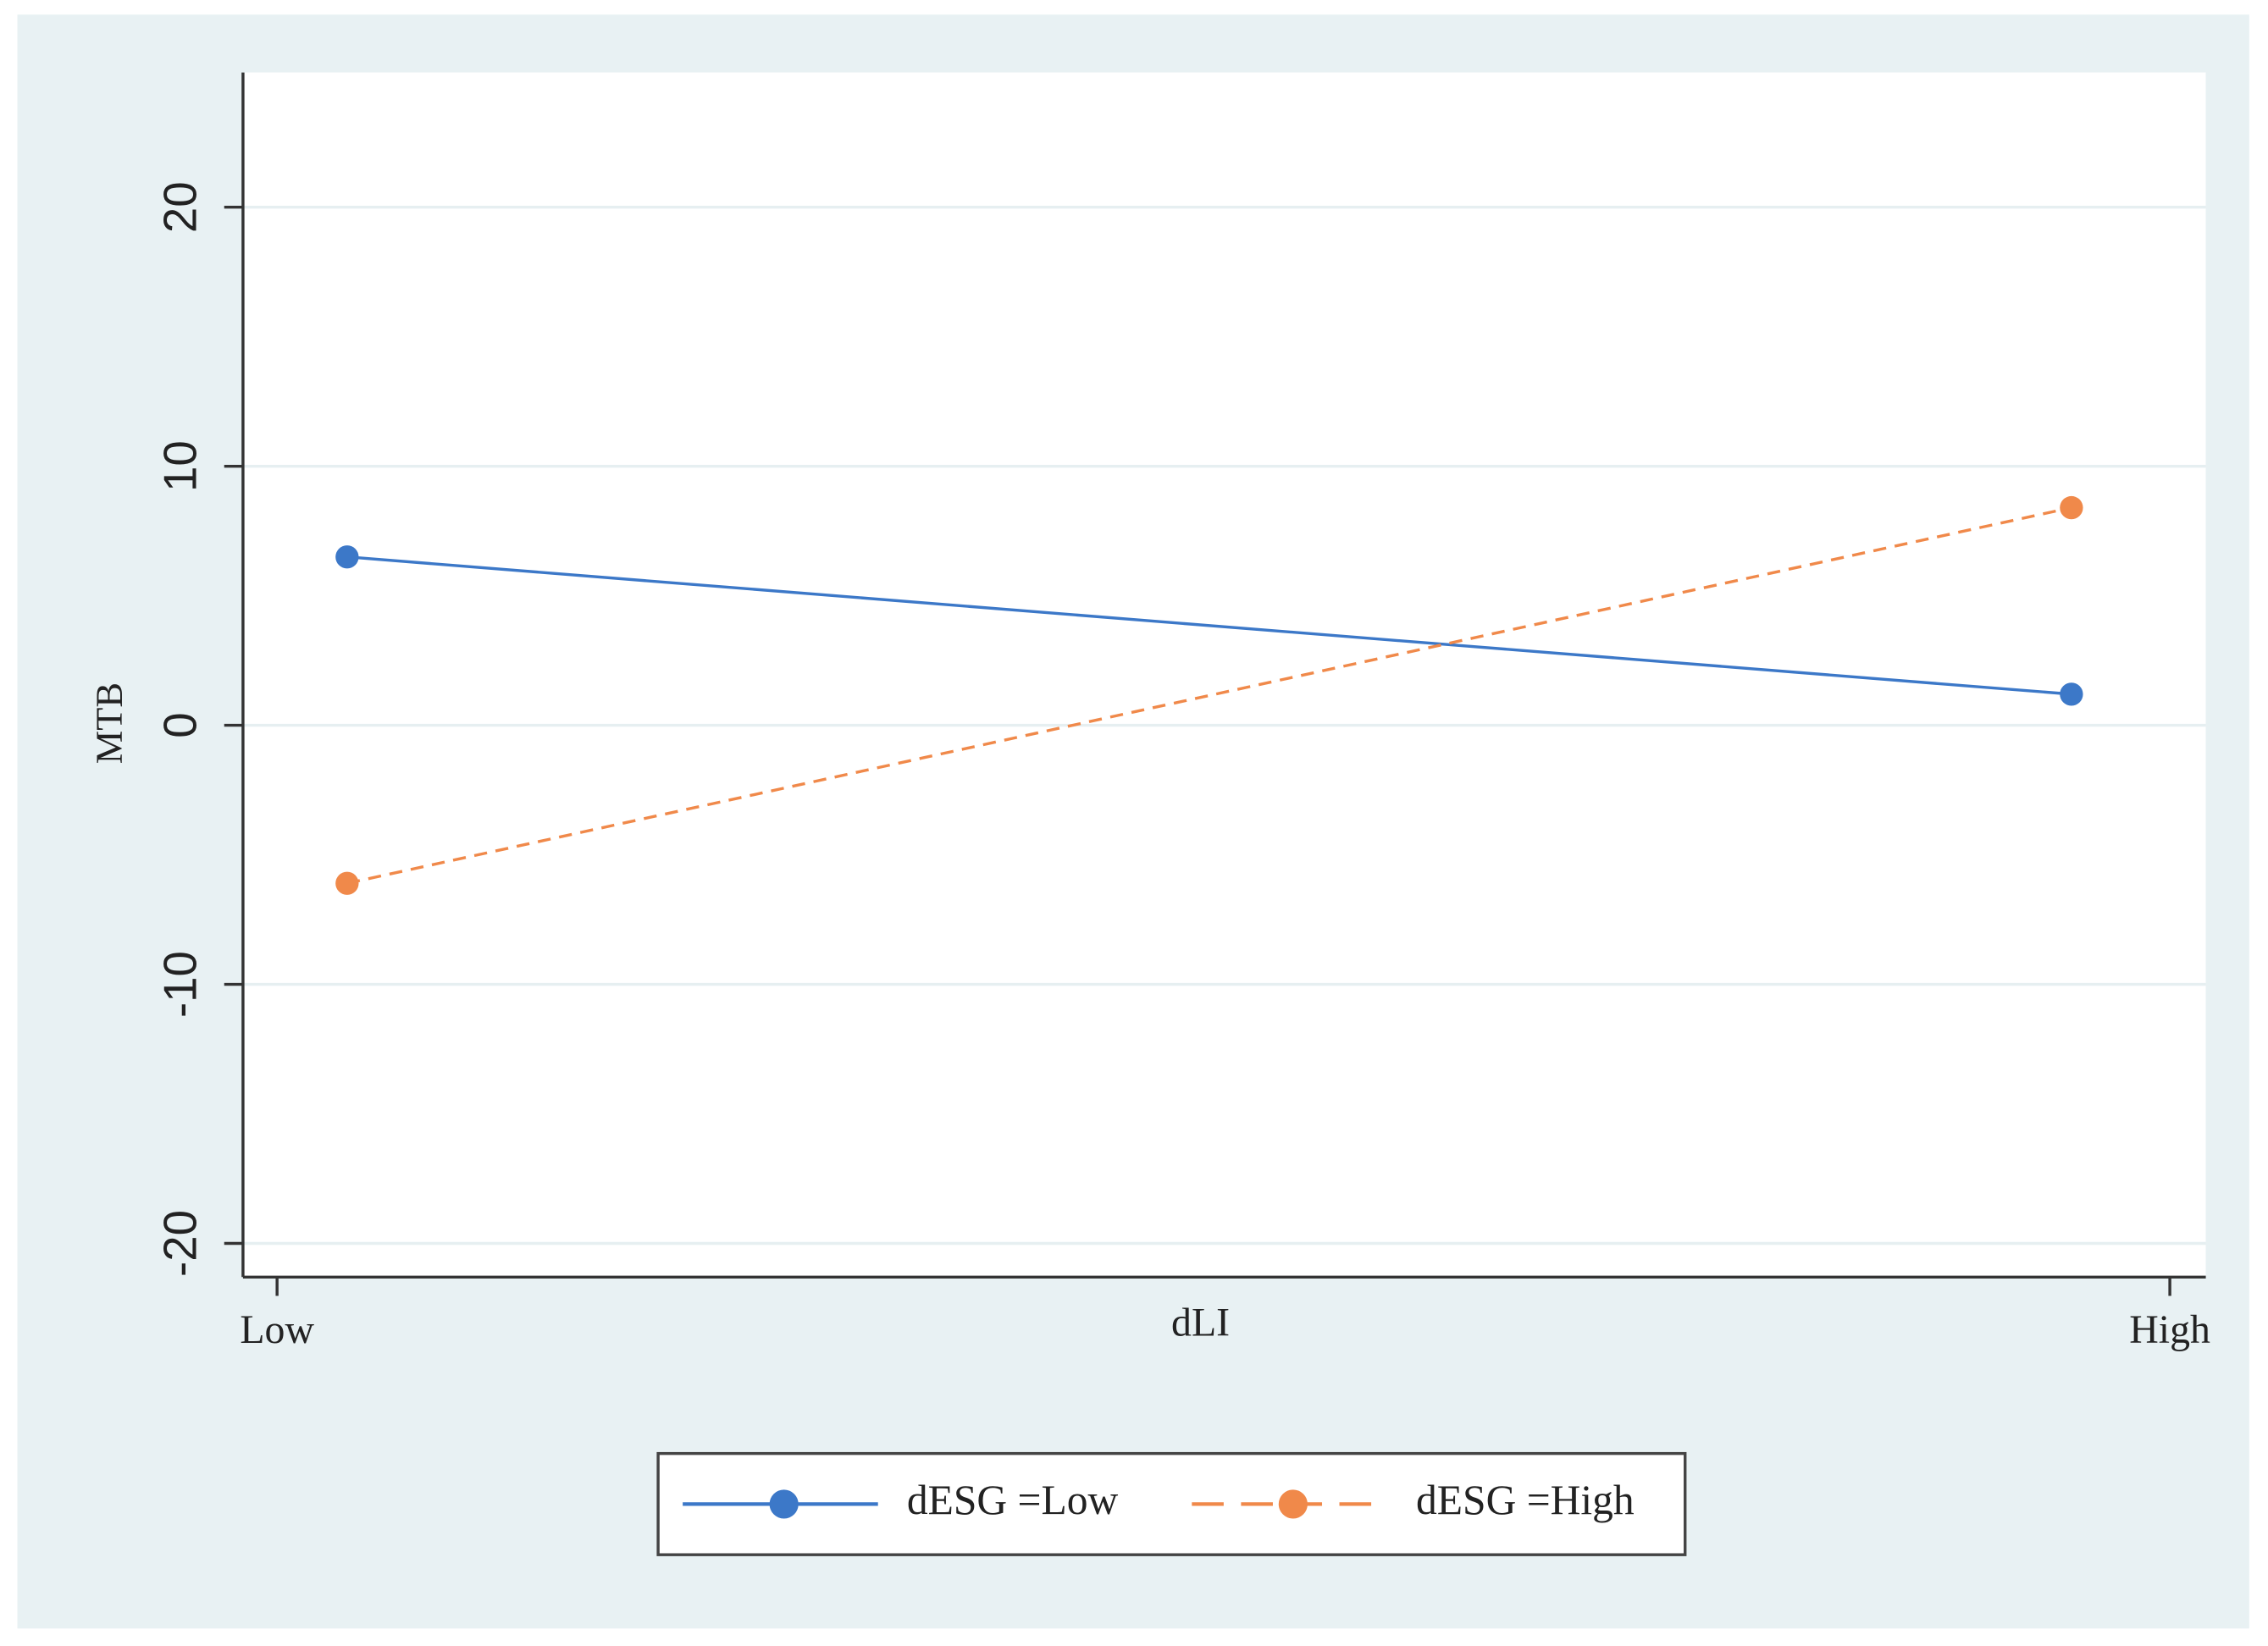 The width and height of the screenshot is (2268, 1646). Describe the element at coordinates (180, 984) in the screenshot. I see `y-tick-label: -10` at that location.